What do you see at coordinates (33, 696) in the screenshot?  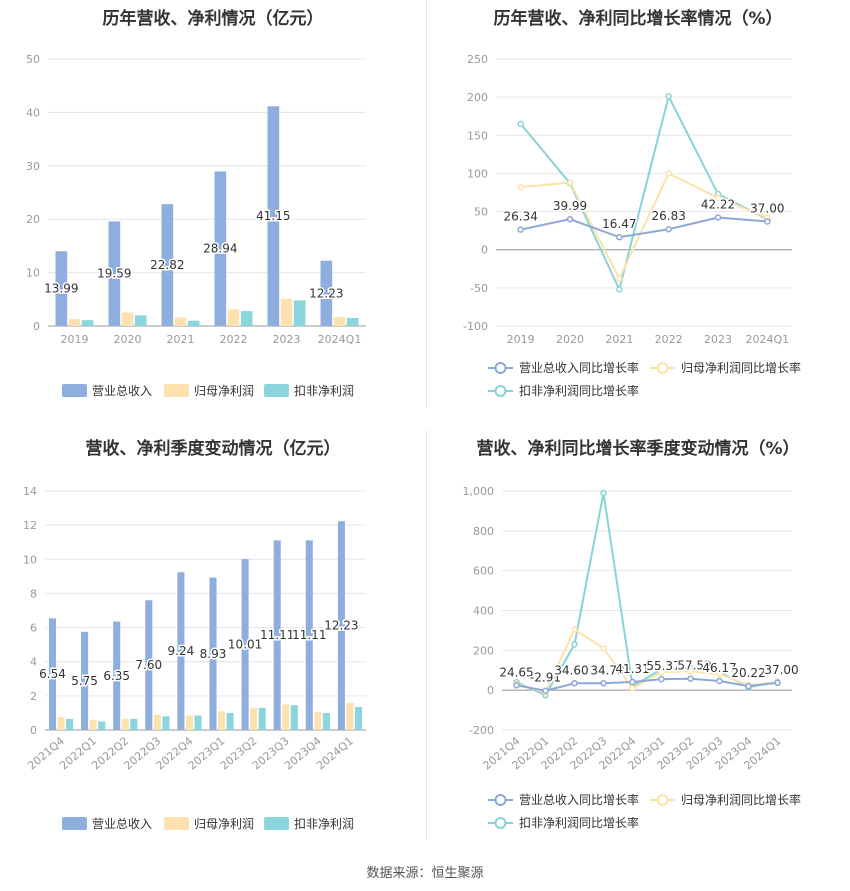 I see `y-tick-label: 2` at bounding box center [33, 696].